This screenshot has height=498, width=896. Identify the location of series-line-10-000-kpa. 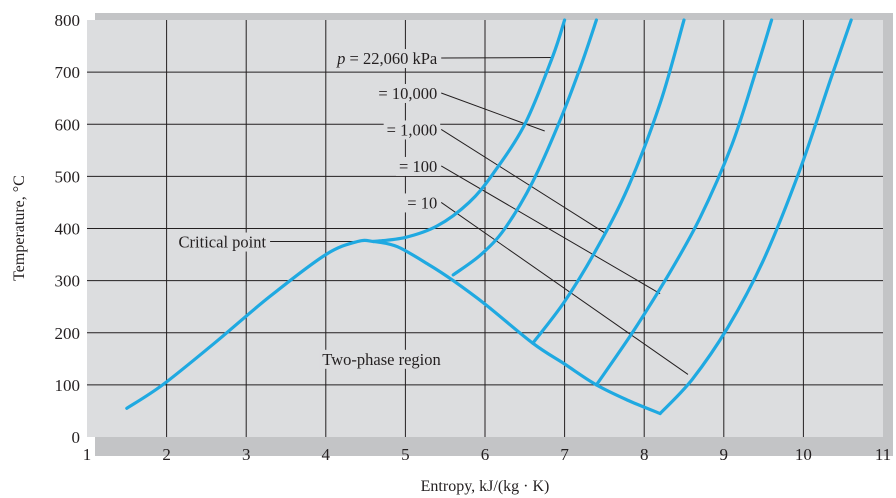
(524, 147).